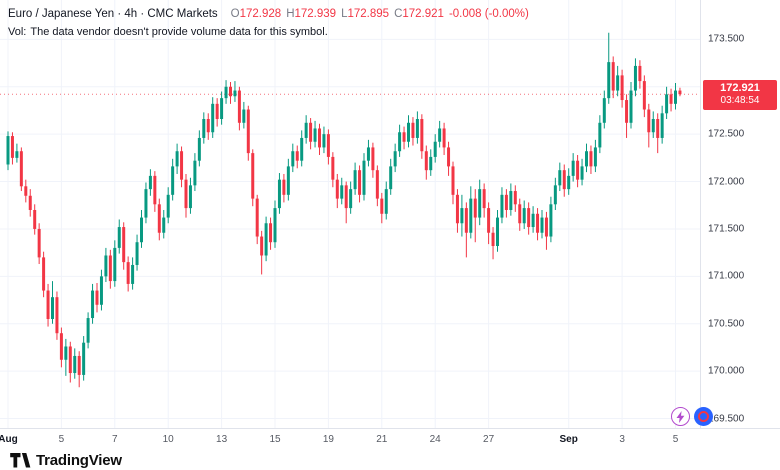  I want to click on tradingview-wordmark: TradingView, so click(79, 460).